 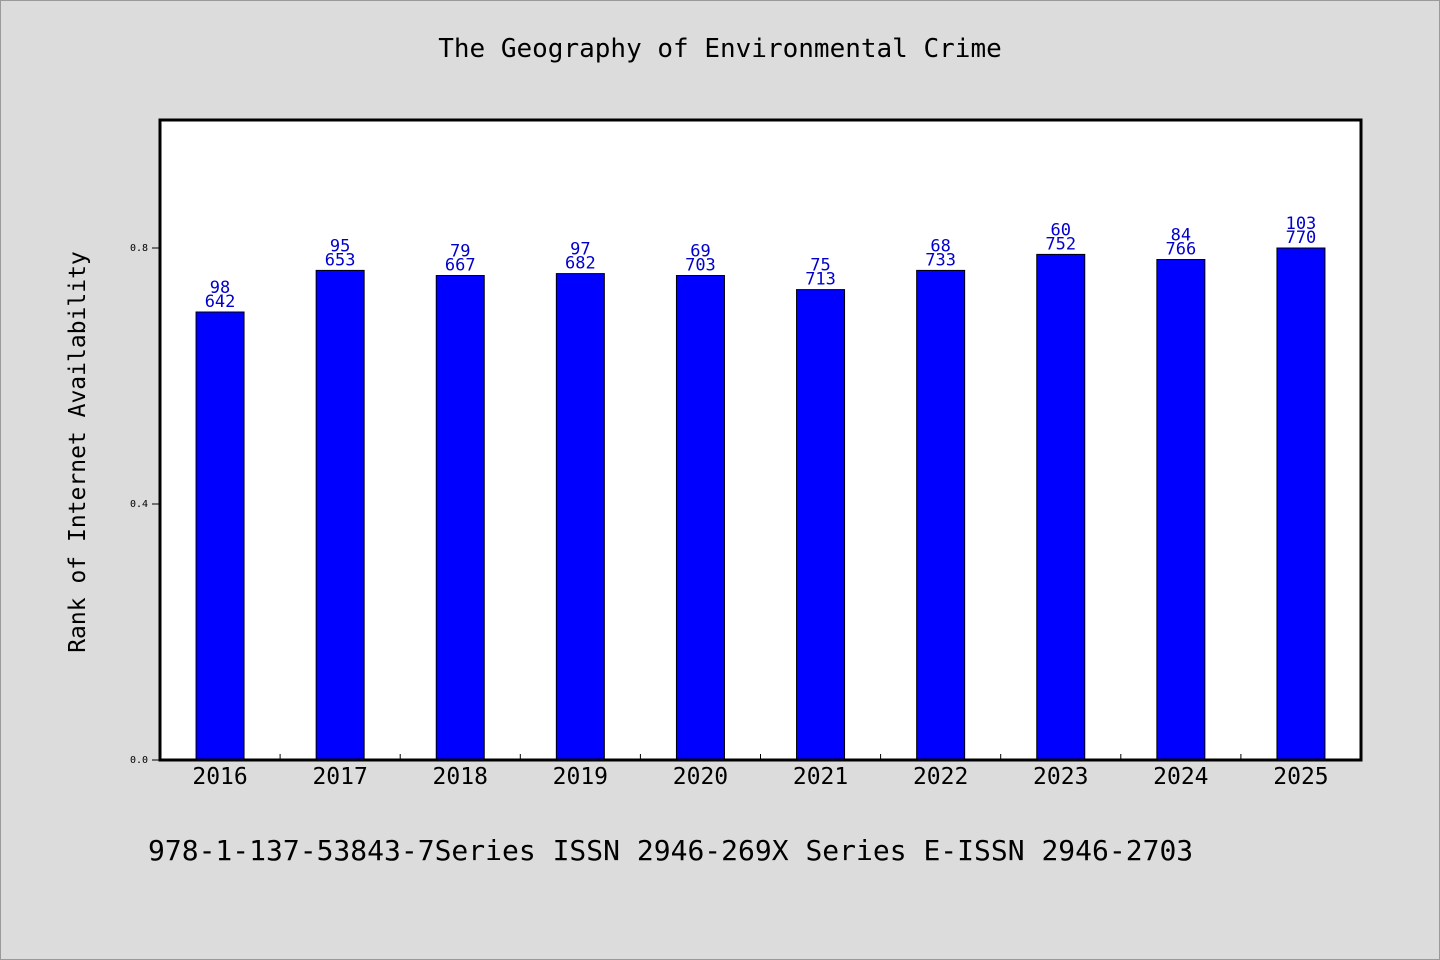 I want to click on data-label-top-2023: 60, so click(x=1061, y=230).